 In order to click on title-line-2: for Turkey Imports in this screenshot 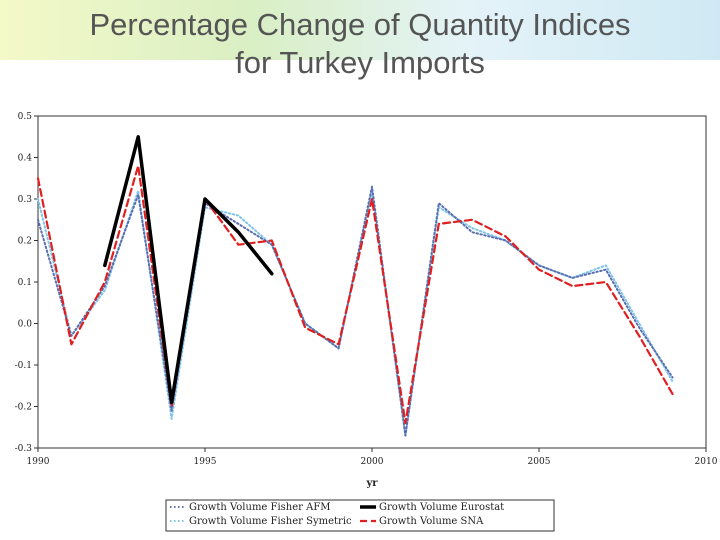, I will do `click(360, 62)`.